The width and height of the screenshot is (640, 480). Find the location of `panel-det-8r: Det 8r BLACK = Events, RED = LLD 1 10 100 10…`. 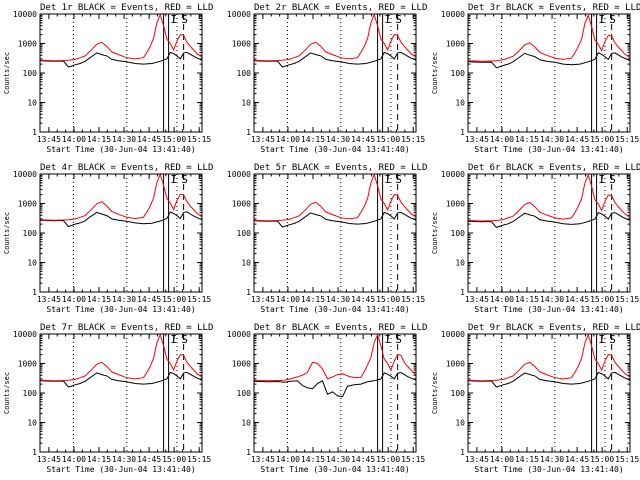

panel-det-8r: Det 8r BLACK = Events, RED = LLD 1 10 100 10… is located at coordinates (327, 398).